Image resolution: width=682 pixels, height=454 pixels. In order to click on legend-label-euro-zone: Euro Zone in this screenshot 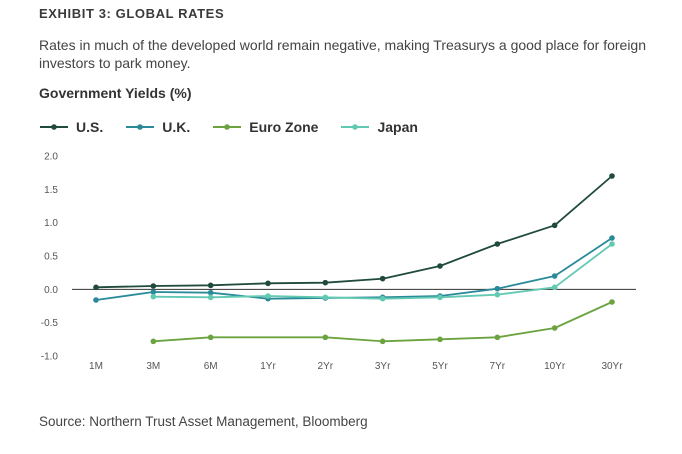, I will do `click(284, 127)`.